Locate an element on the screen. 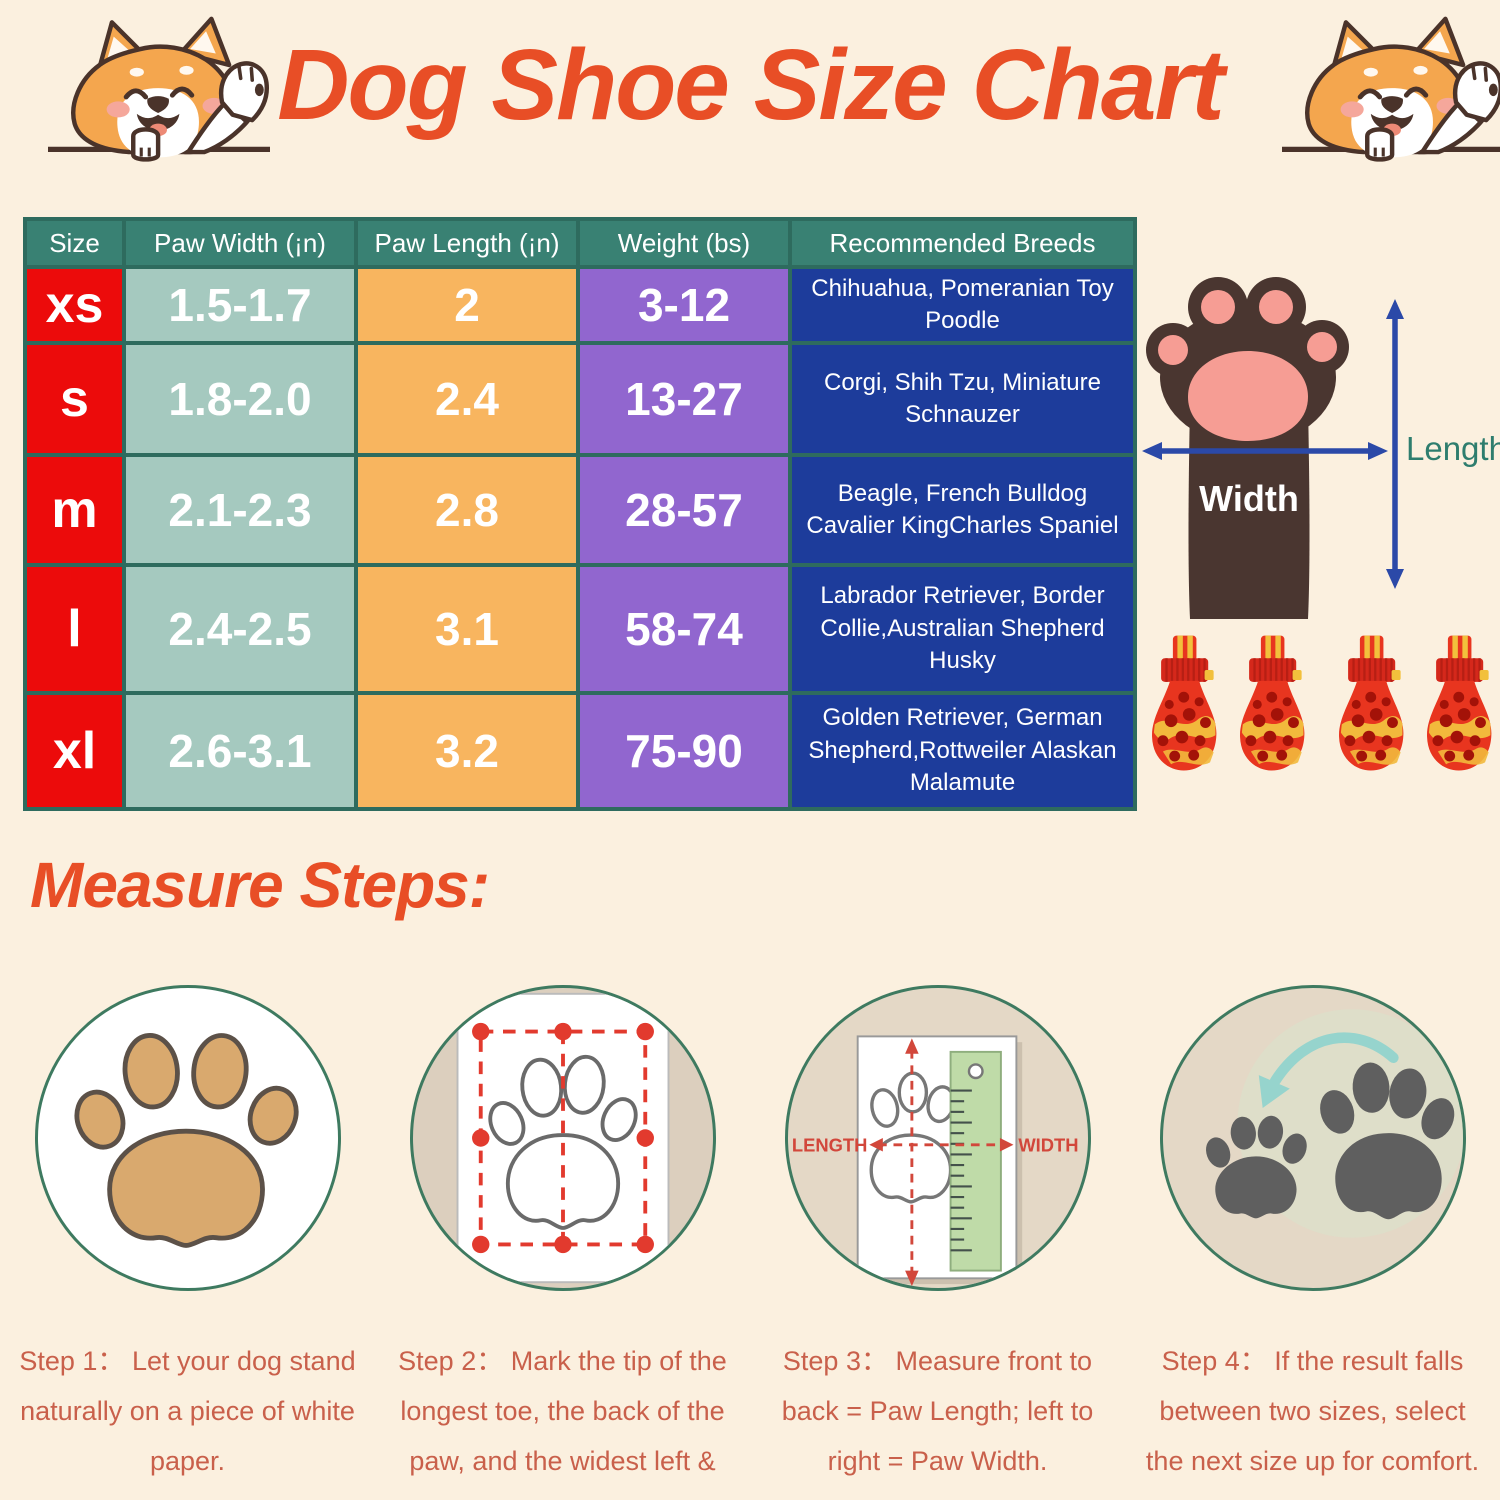  page-title: Dog Shoe Size Chart is located at coordinates (750, 85).